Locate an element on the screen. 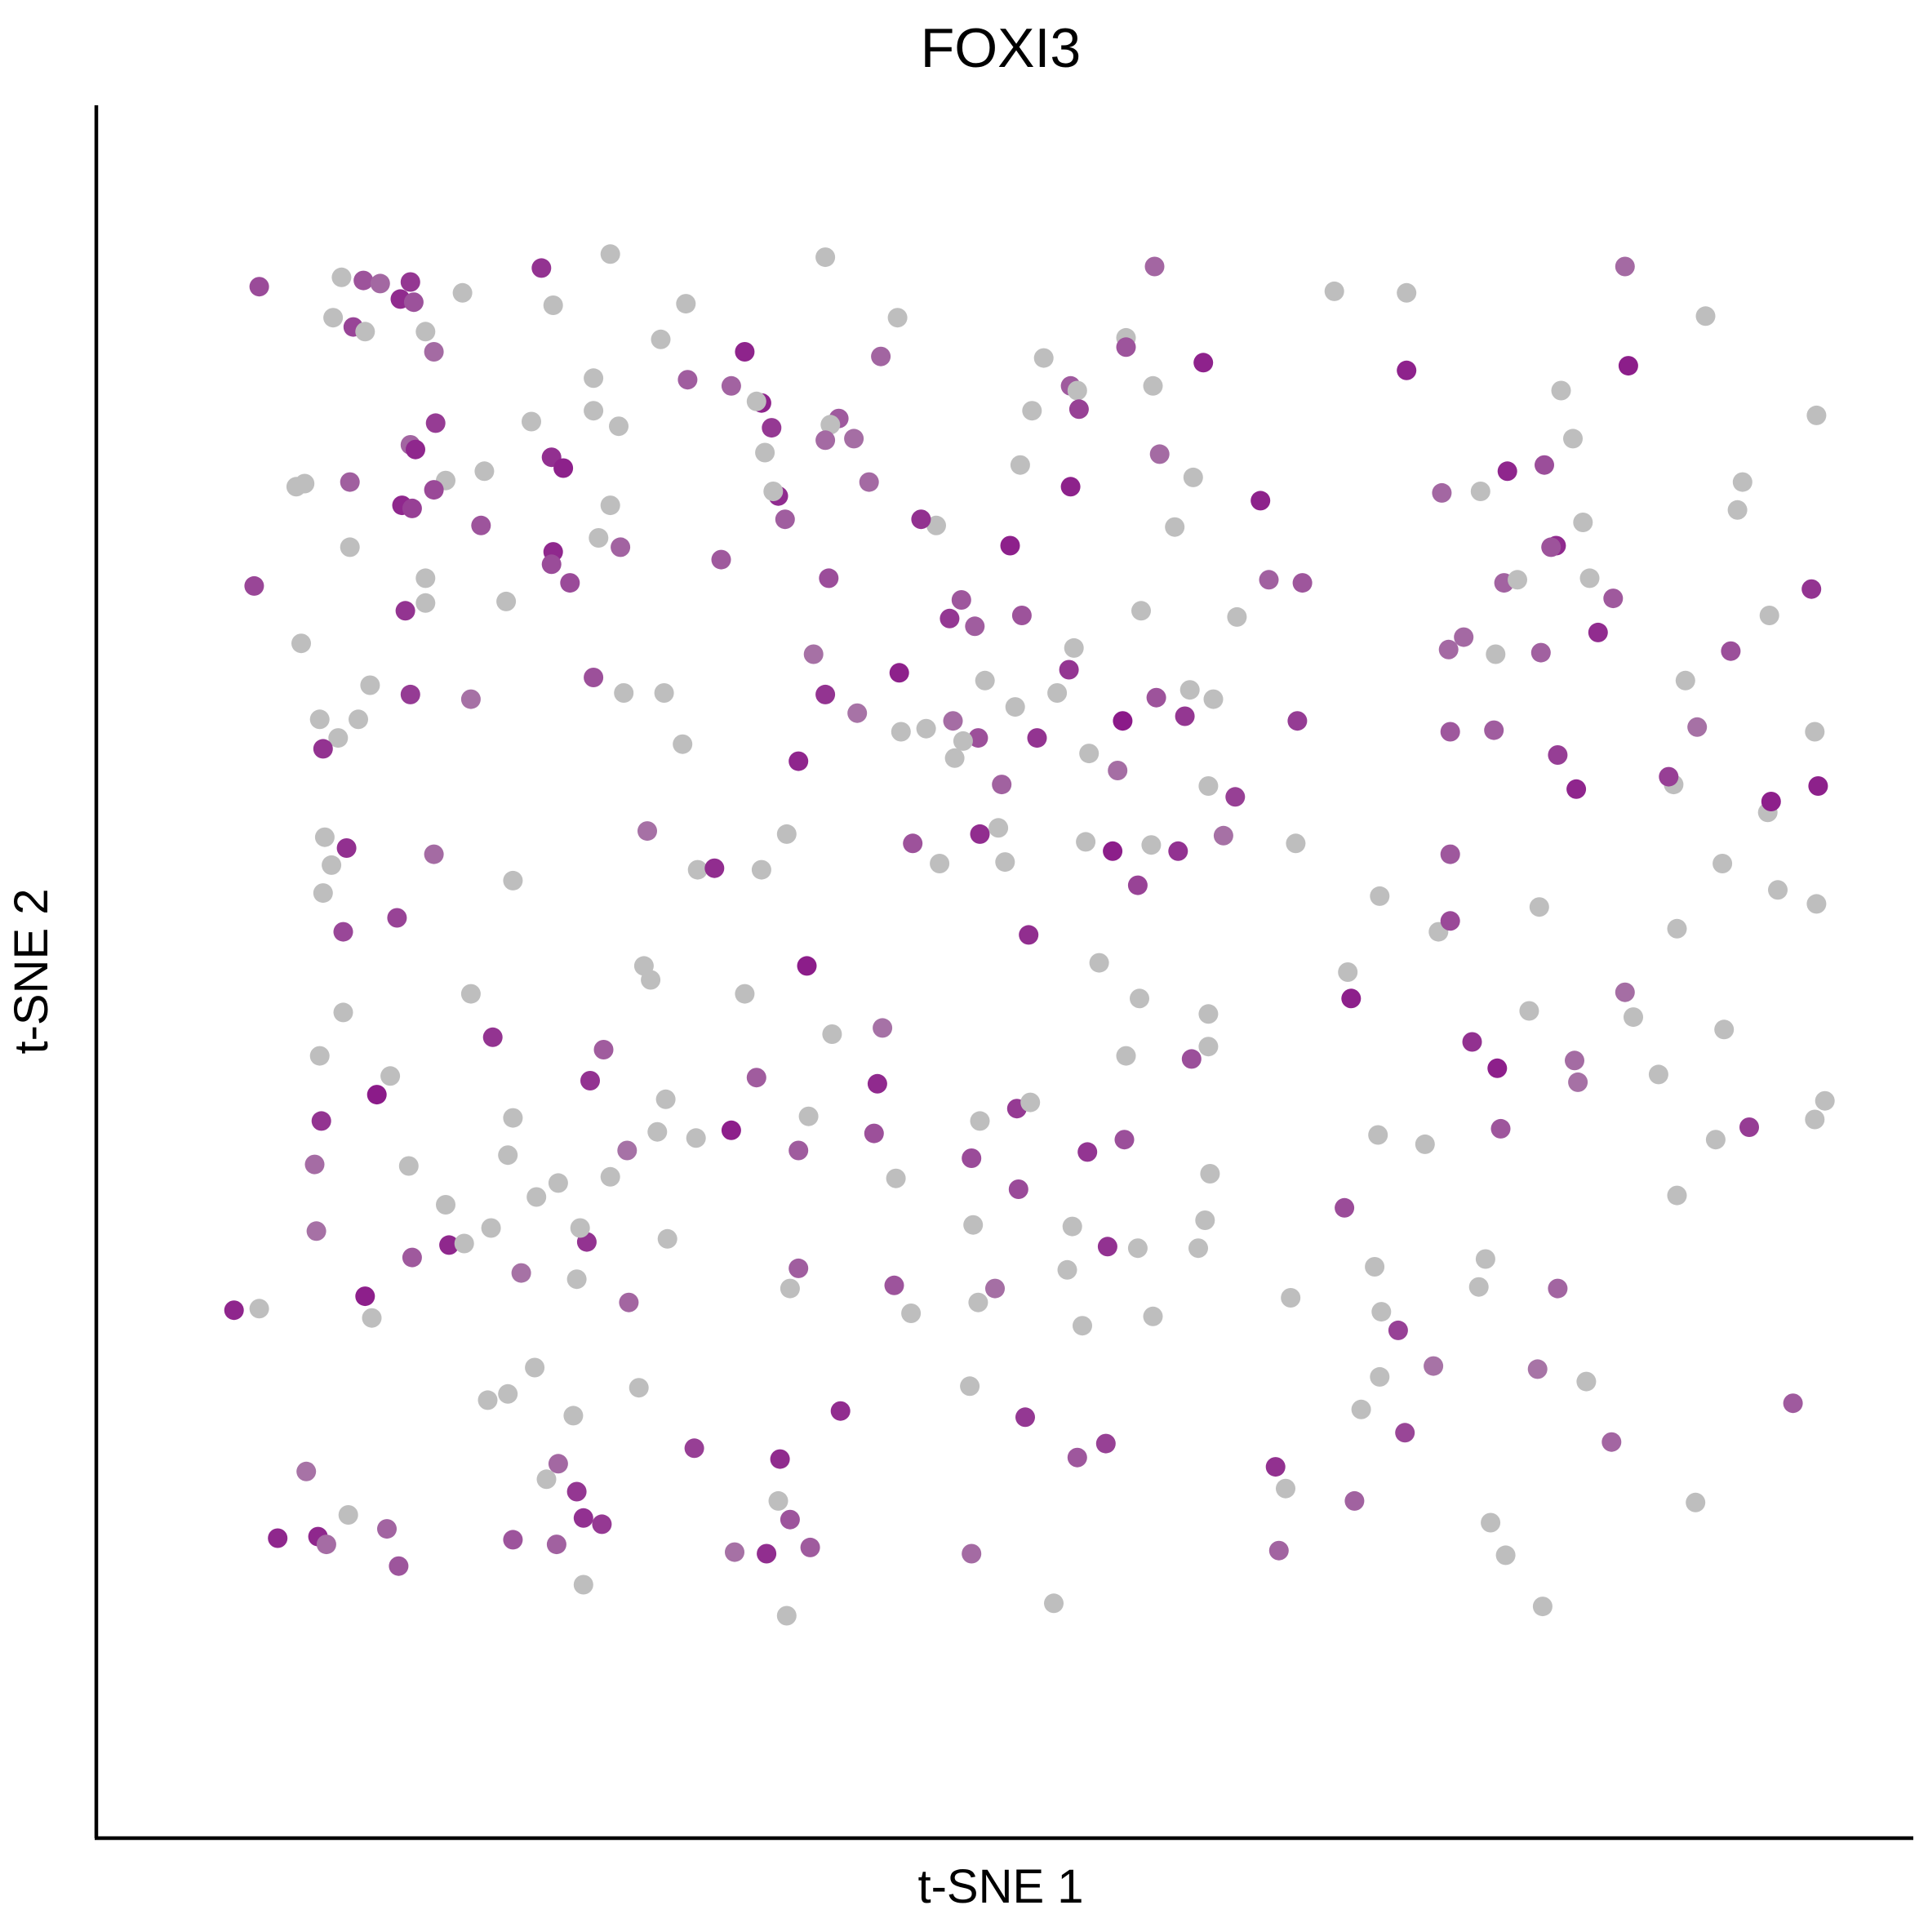 This screenshot has width=1928, height=1932. chart-title: FOXI3 is located at coordinates (1001, 48).